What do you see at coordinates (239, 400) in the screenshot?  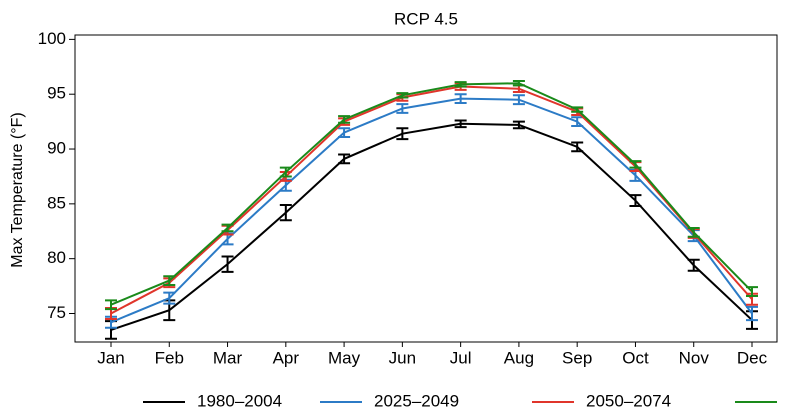 I see `legend-label: 1980–2004` at bounding box center [239, 400].